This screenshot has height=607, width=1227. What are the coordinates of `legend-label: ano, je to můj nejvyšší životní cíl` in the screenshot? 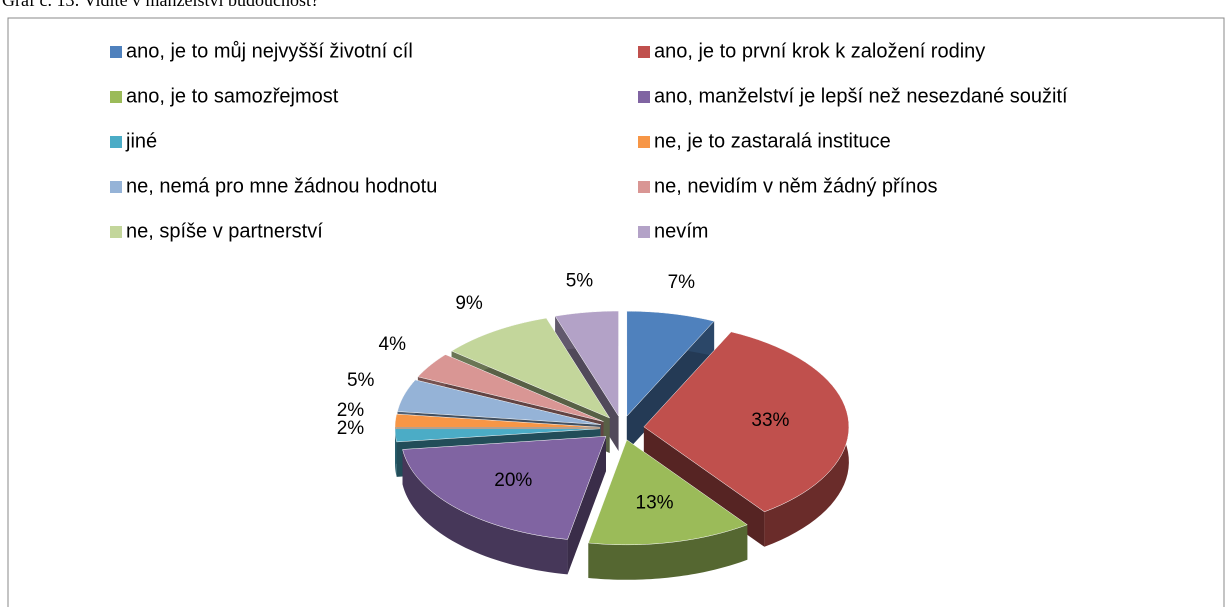 It's located at (269, 51).